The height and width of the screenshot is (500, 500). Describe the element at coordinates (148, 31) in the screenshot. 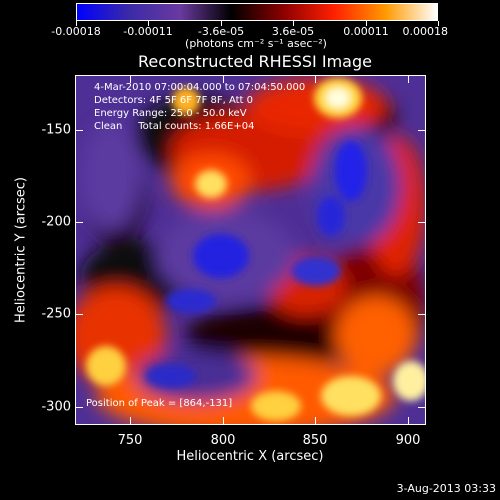

I see `colorbar-tick-label: -0.00011` at that location.